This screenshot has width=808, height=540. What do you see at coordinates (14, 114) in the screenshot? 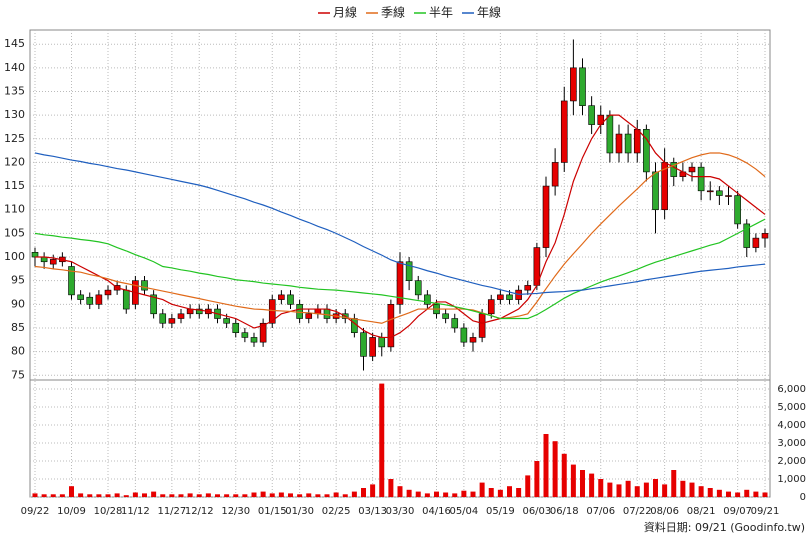
I see `y-tick-label: 130` at bounding box center [14, 114].